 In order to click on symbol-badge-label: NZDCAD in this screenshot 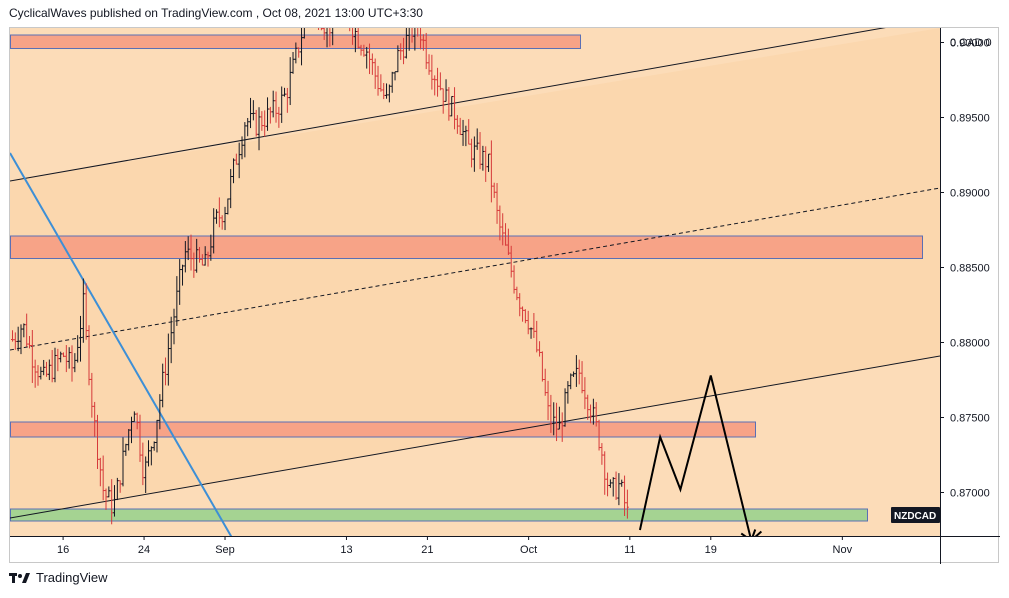, I will do `click(915, 516)`.